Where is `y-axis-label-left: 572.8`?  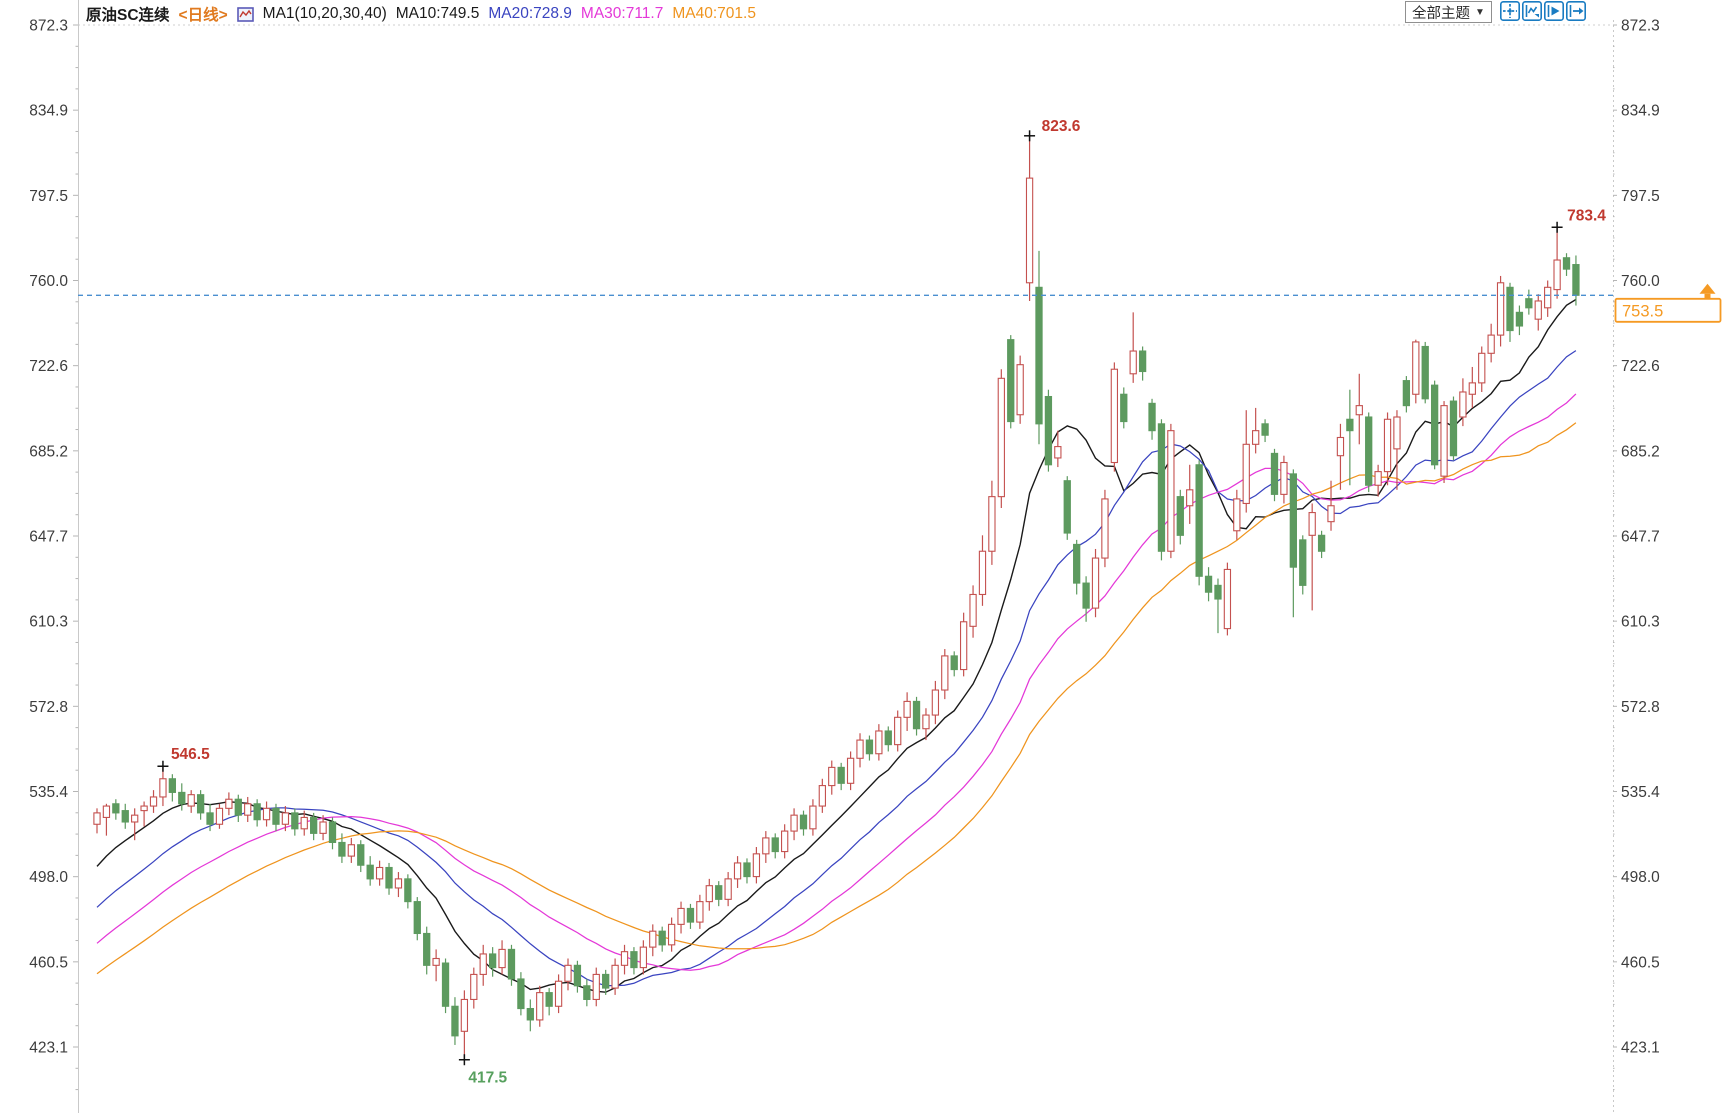
y-axis-label-left: 572.8 is located at coordinates (48, 707).